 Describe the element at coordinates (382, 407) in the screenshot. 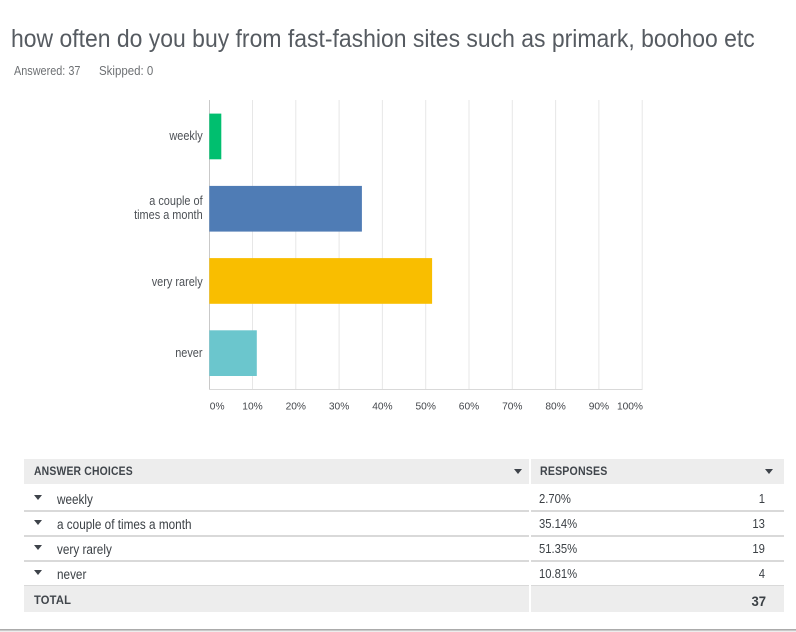

I see `svg-text: 40%` at that location.